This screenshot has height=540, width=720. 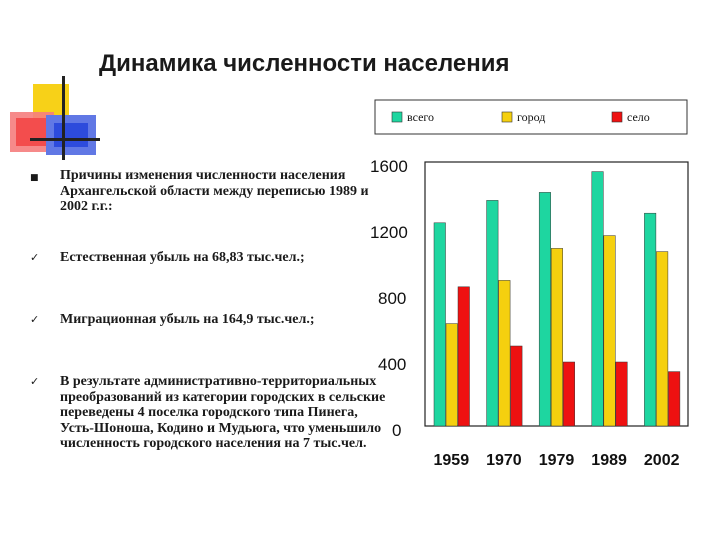 What do you see at coordinates (516, 386) in the screenshot?
I see `bar-село-1970` at bounding box center [516, 386].